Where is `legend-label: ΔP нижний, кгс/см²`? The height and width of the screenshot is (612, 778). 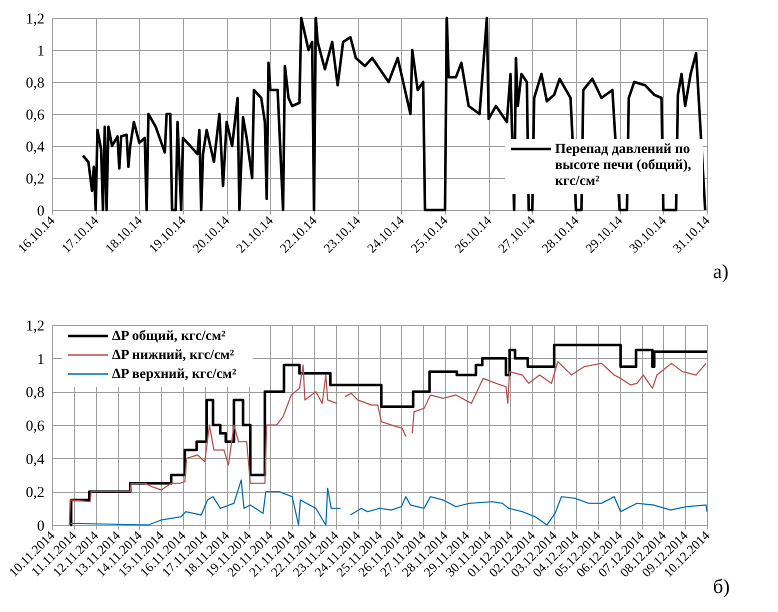 legend-label: ΔP нижний, кгс/см² is located at coordinates (173, 355).